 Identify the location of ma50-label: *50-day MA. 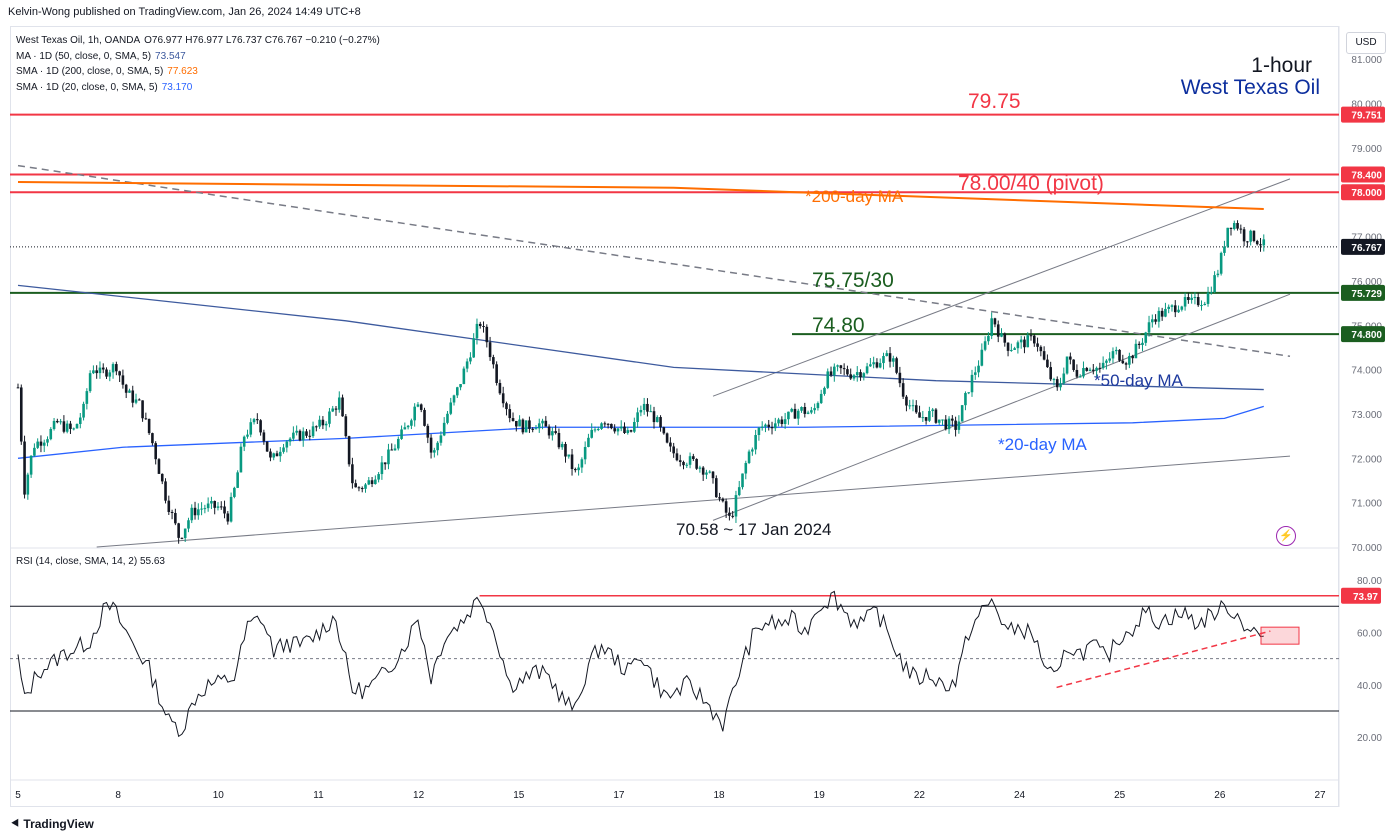
(1138, 380).